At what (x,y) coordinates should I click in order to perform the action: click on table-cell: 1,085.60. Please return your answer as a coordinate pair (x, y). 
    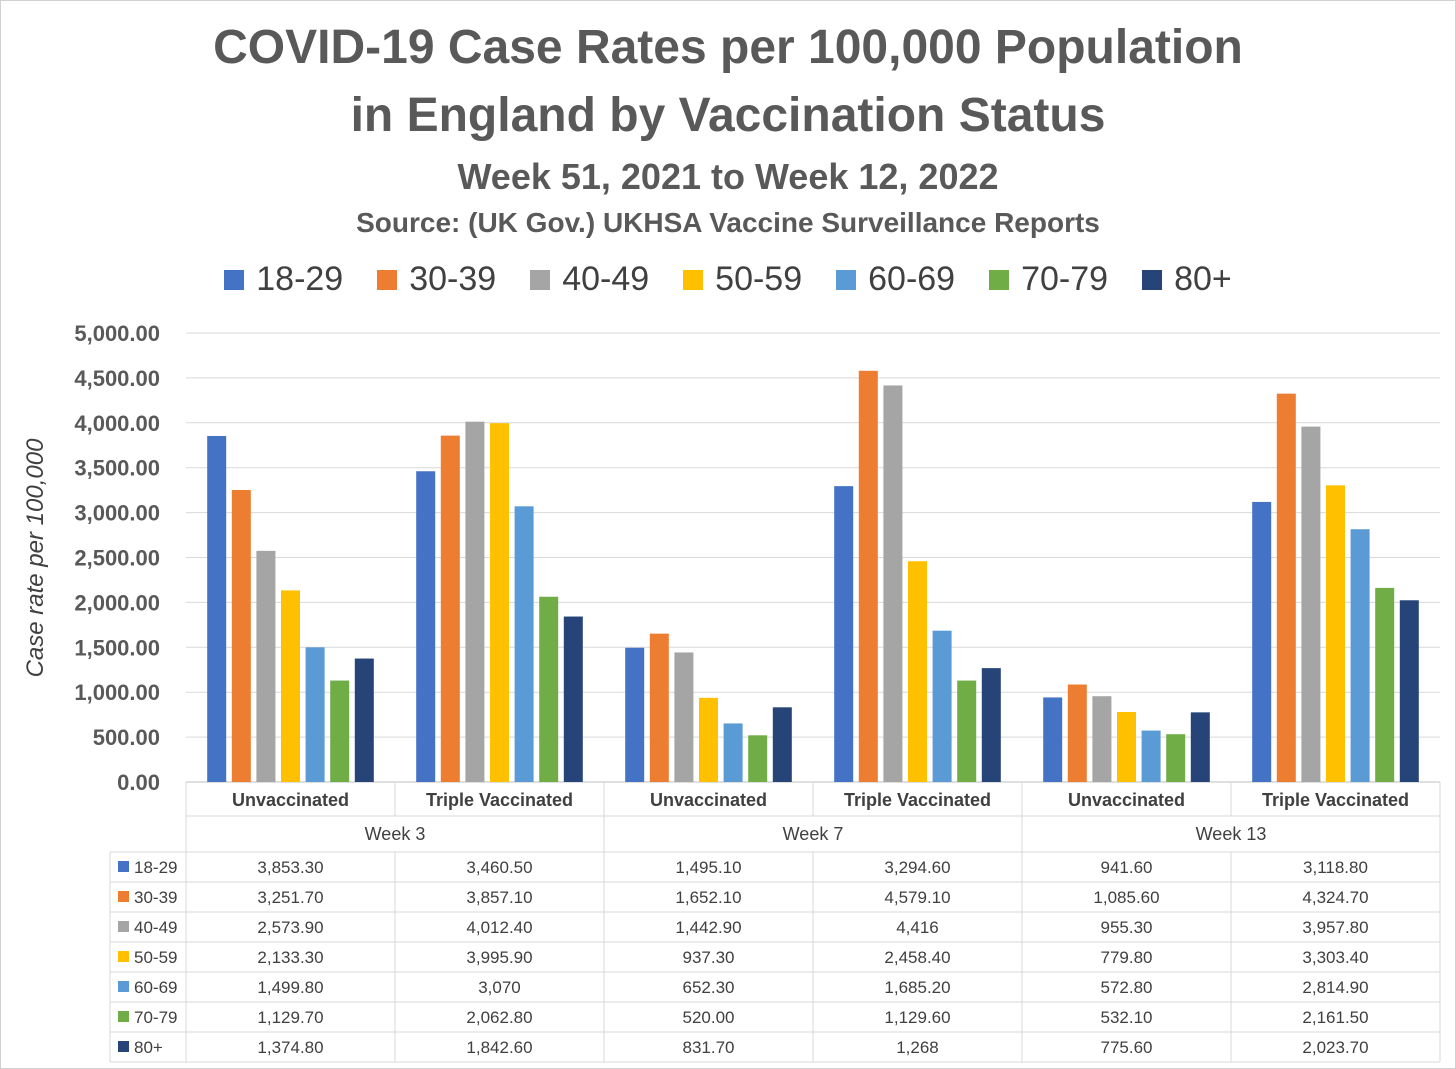
    Looking at the image, I should click on (1126, 897).